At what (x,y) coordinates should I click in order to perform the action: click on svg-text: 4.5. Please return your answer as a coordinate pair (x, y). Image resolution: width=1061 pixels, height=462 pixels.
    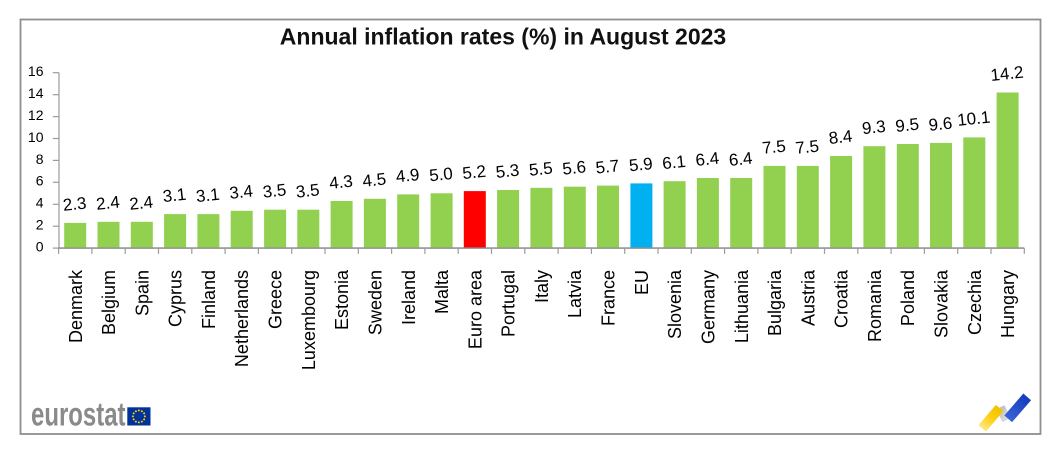
    Looking at the image, I should click on (374, 179).